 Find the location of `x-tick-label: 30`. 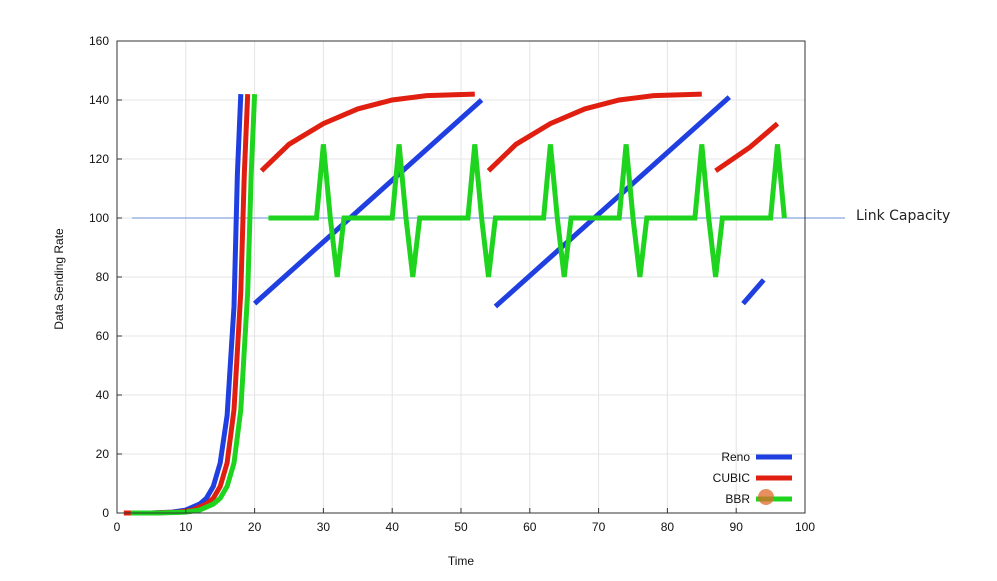

x-tick-label: 30 is located at coordinates (324, 527).